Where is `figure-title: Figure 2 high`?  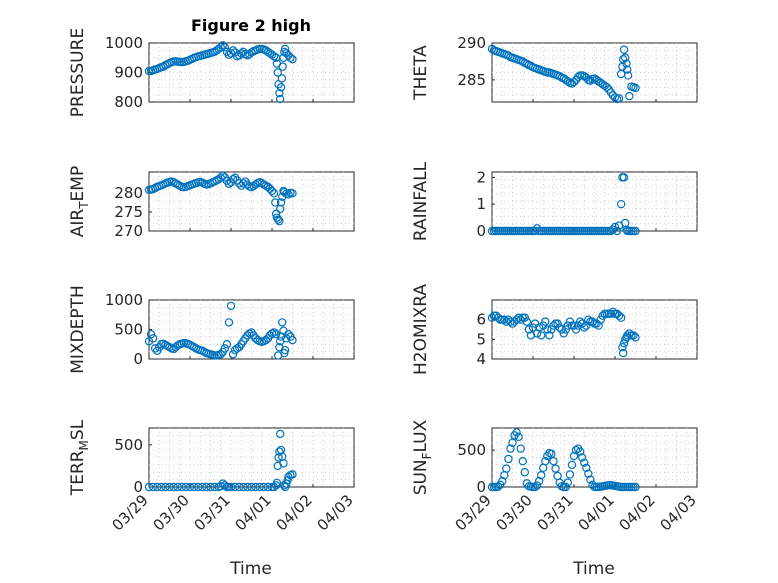 figure-title: Figure 2 high is located at coordinates (251, 25).